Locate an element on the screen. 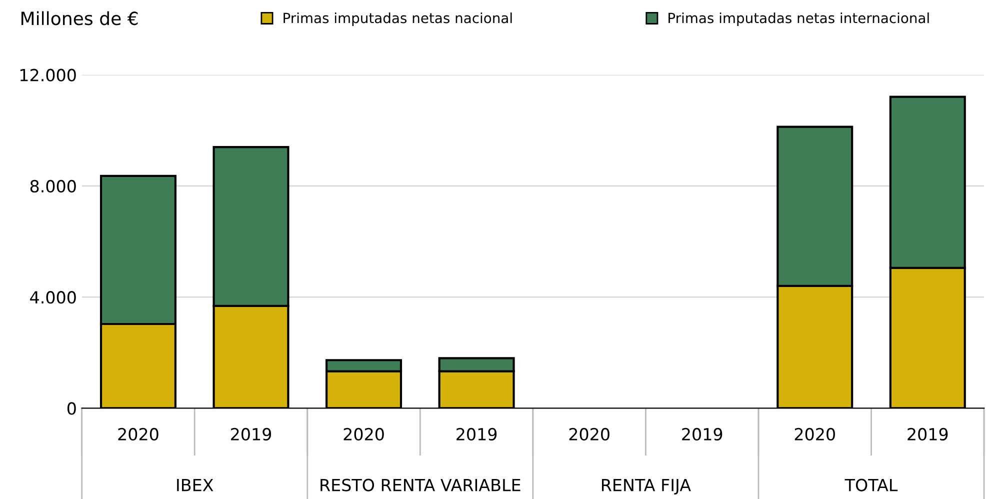 This screenshot has width=986, height=499. y-tick-label: 0 is located at coordinates (71, 408).